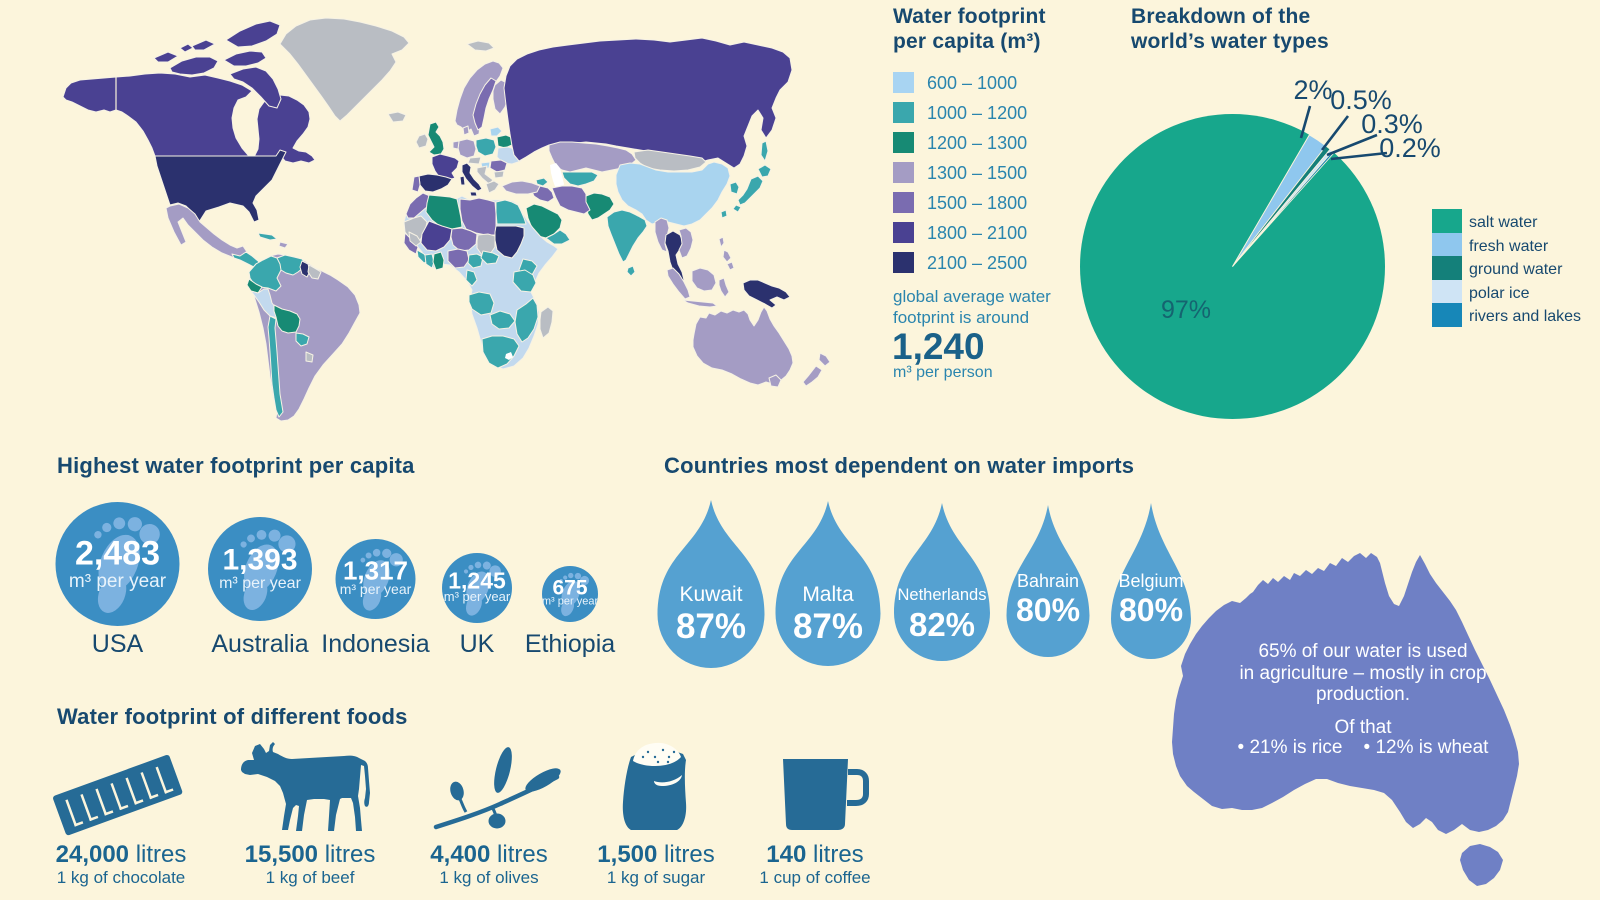  Describe the element at coordinates (828, 594) in the screenshot. I see `svg-text: Malta` at that location.